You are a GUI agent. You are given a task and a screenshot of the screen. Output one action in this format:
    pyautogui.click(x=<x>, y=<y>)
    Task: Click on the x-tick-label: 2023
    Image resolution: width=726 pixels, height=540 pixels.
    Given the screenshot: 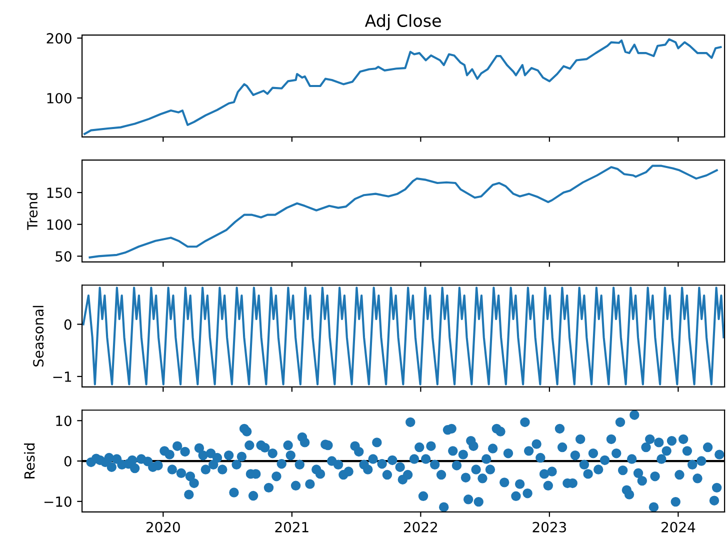 What is the action you would take?
    pyautogui.click(x=549, y=527)
    